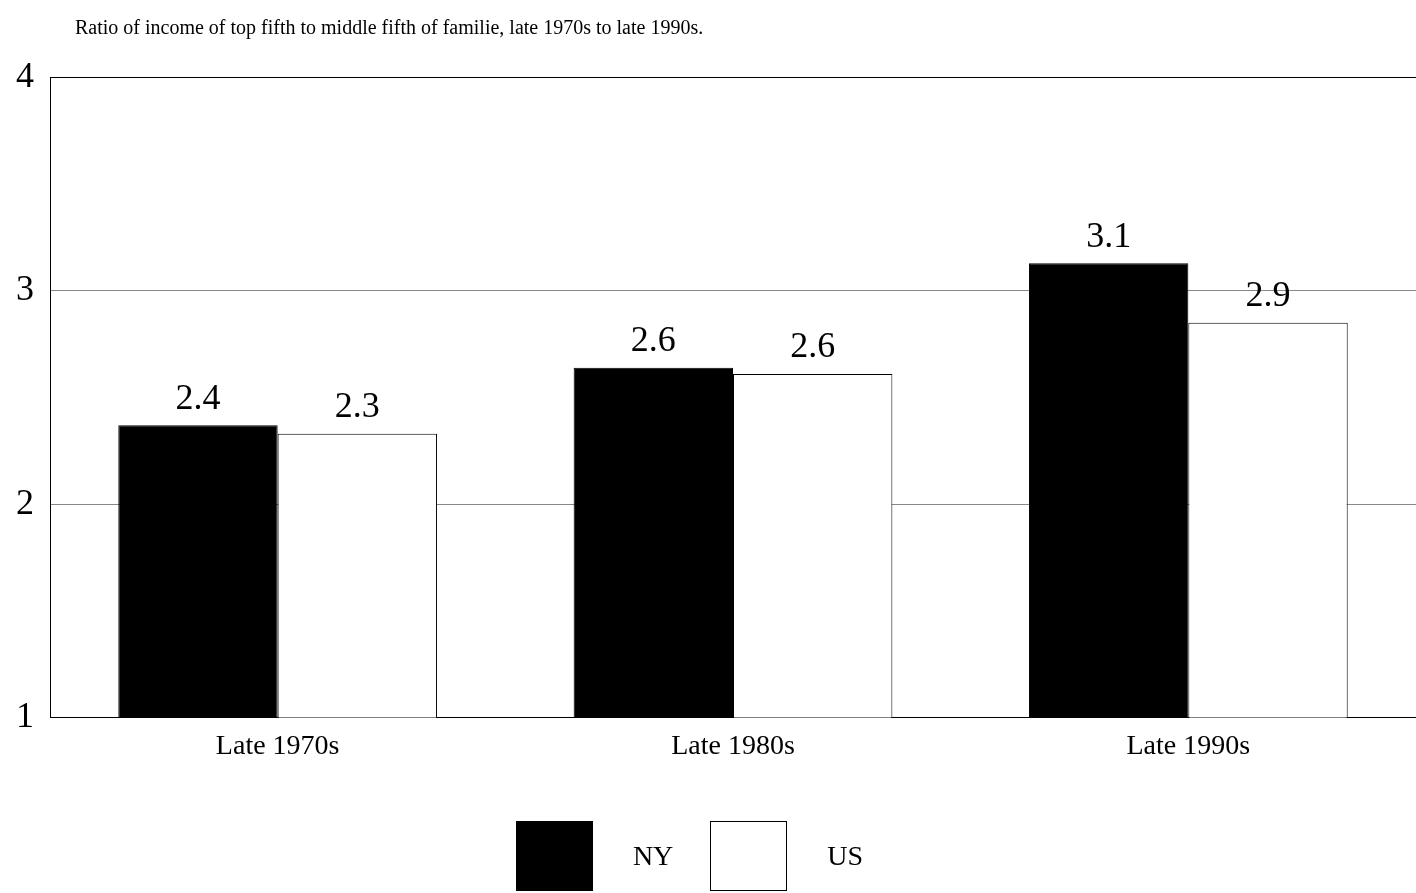 The width and height of the screenshot is (1416, 893). I want to click on y-tick-label: 3, so click(25, 288).